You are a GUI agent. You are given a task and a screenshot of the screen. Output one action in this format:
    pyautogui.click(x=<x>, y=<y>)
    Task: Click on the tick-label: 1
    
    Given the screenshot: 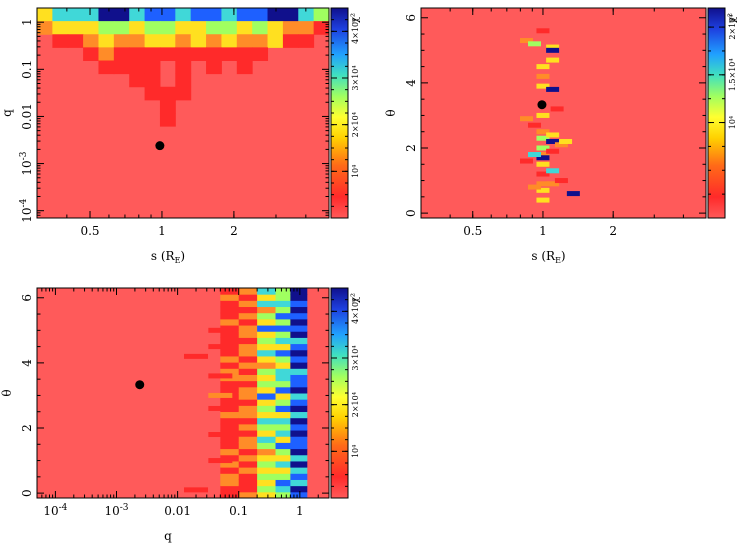 What is the action you would take?
    pyautogui.click(x=300, y=511)
    